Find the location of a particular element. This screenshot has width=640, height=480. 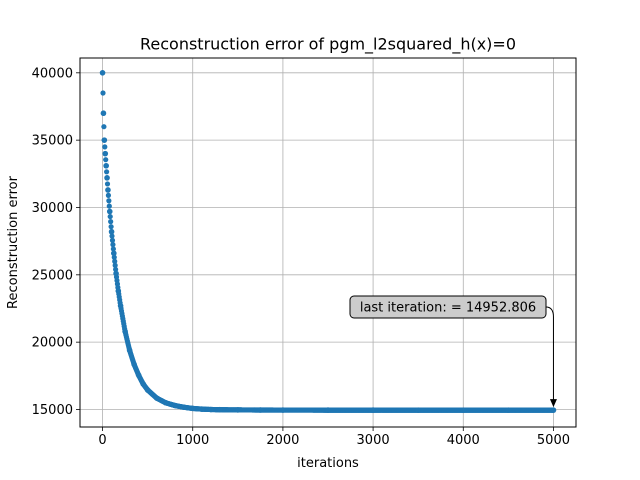

x-tick-label: 5000 is located at coordinates (553, 440).